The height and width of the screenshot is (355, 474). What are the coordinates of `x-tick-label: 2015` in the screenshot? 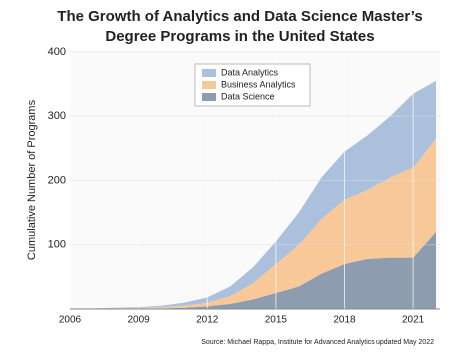 It's located at (276, 320).